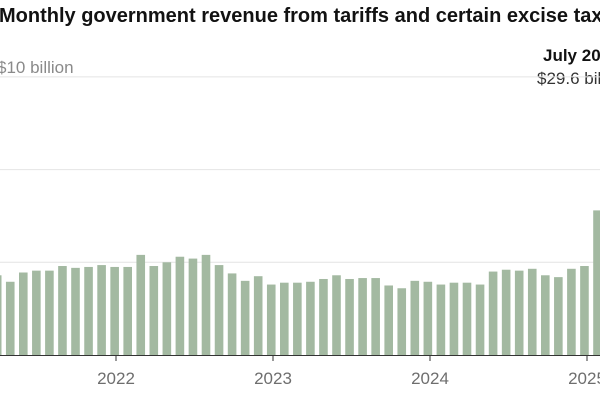  What do you see at coordinates (584, 378) in the screenshot?
I see `x-tick-label-2025: 2025` at bounding box center [584, 378].